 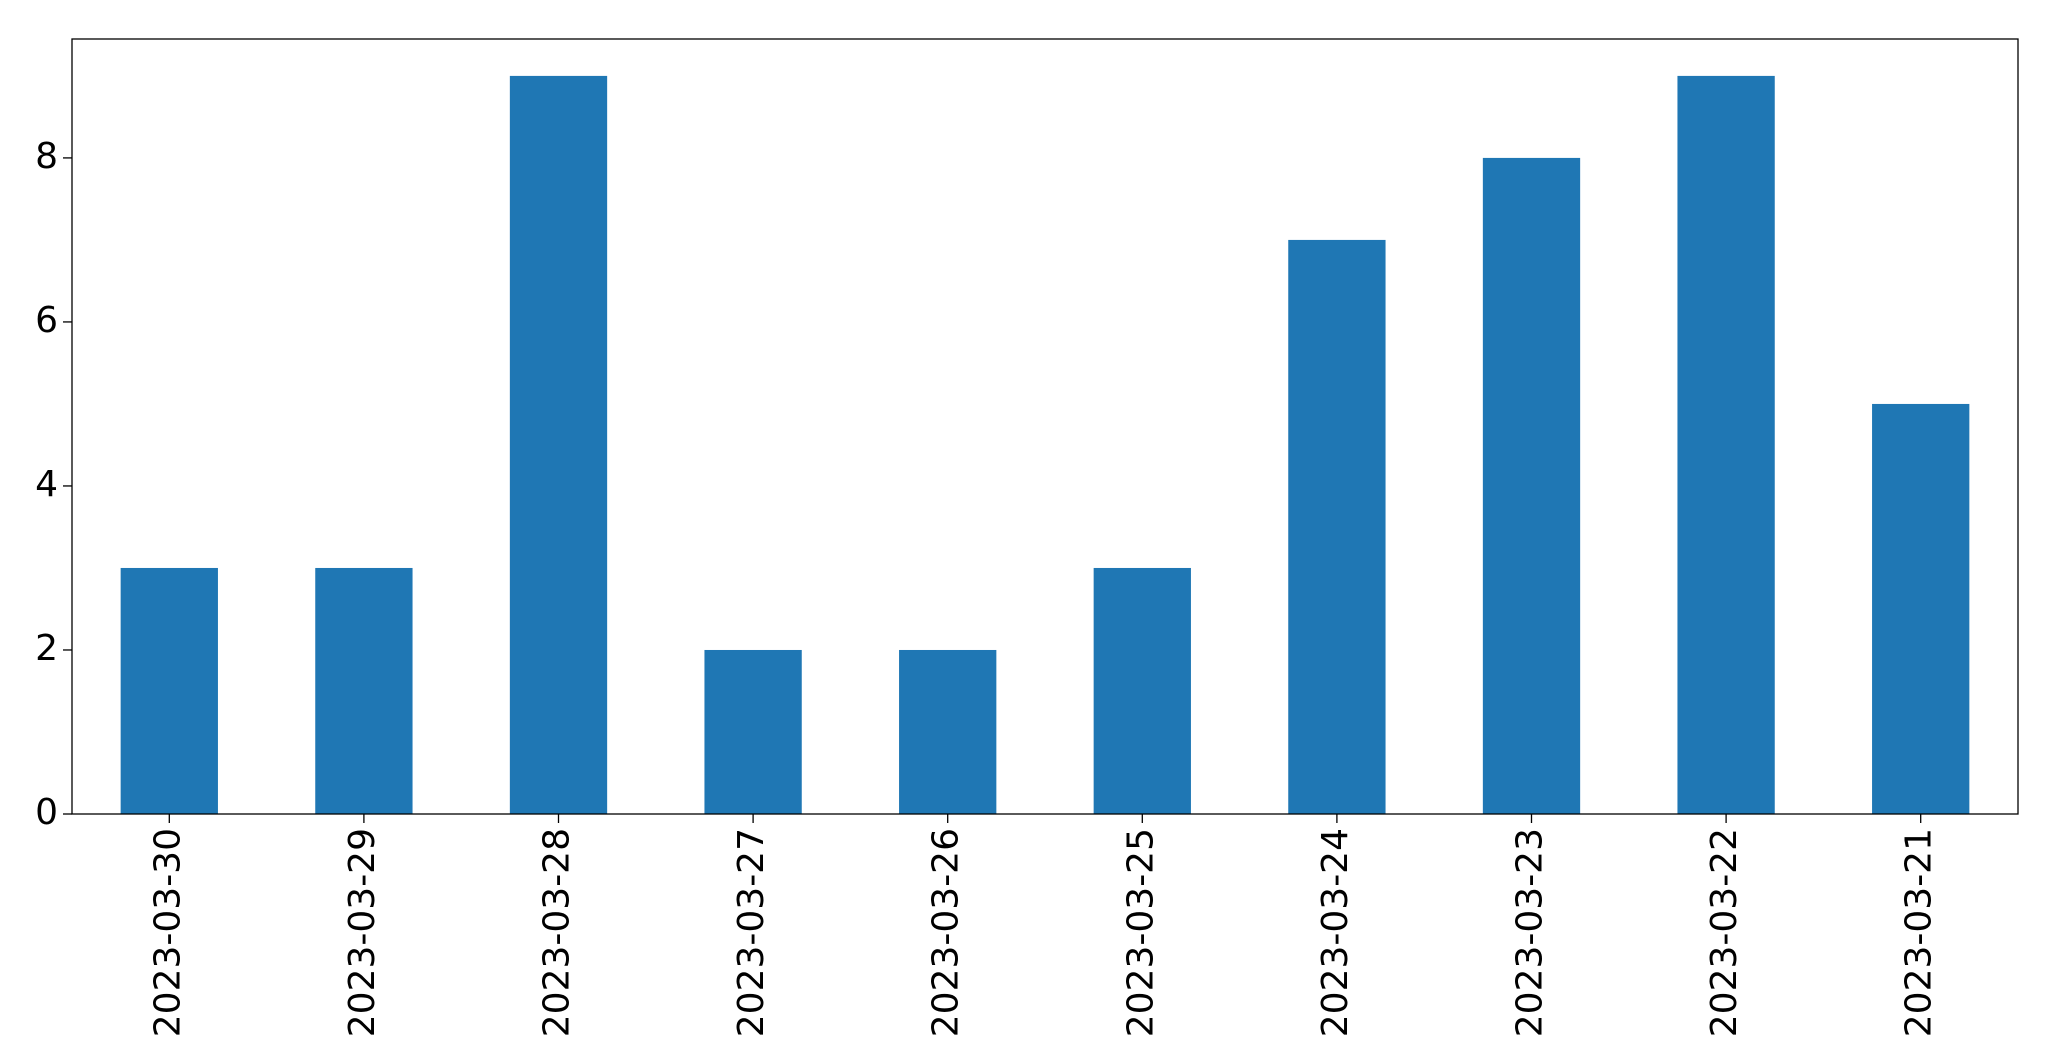 I want to click on x-tick-label: 2023-03-30, so click(x=167, y=932).